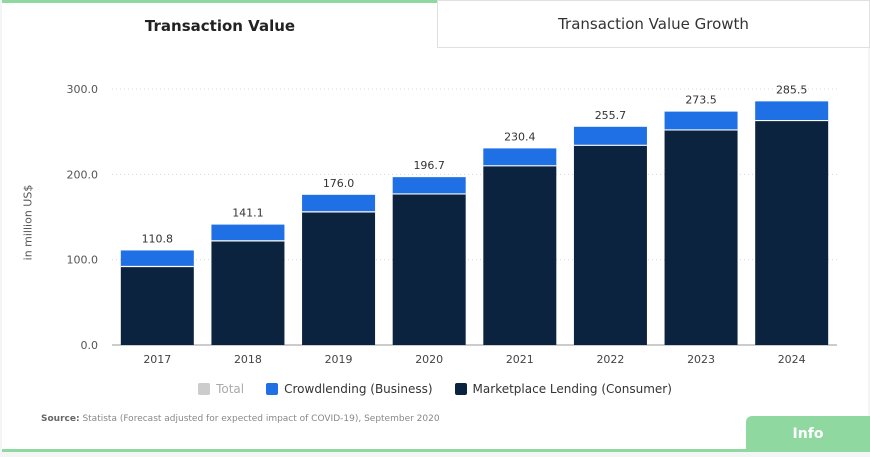 This screenshot has height=457, width=870. What do you see at coordinates (83, 260) in the screenshot?
I see `y-tick-label: 100.0` at bounding box center [83, 260].